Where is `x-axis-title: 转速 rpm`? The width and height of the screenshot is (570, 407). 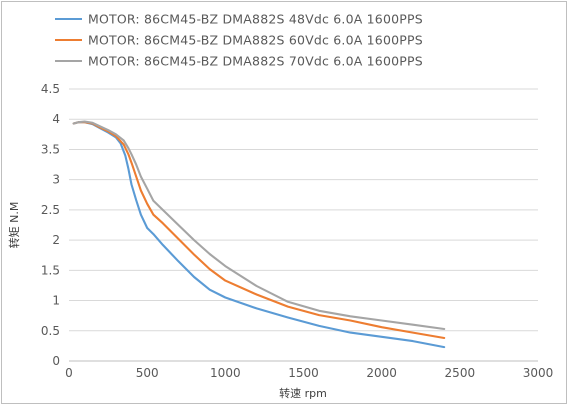
x-axis-title: 转速 rpm is located at coordinates (303, 393).